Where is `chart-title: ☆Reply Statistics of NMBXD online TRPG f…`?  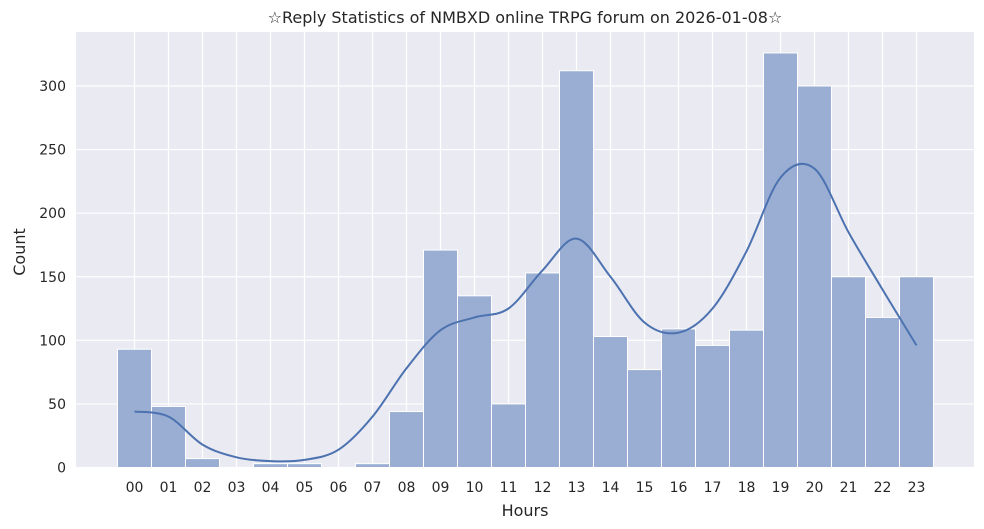 chart-title: ☆Reply Statistics of NMBXD online TRPG f… is located at coordinates (525, 17).